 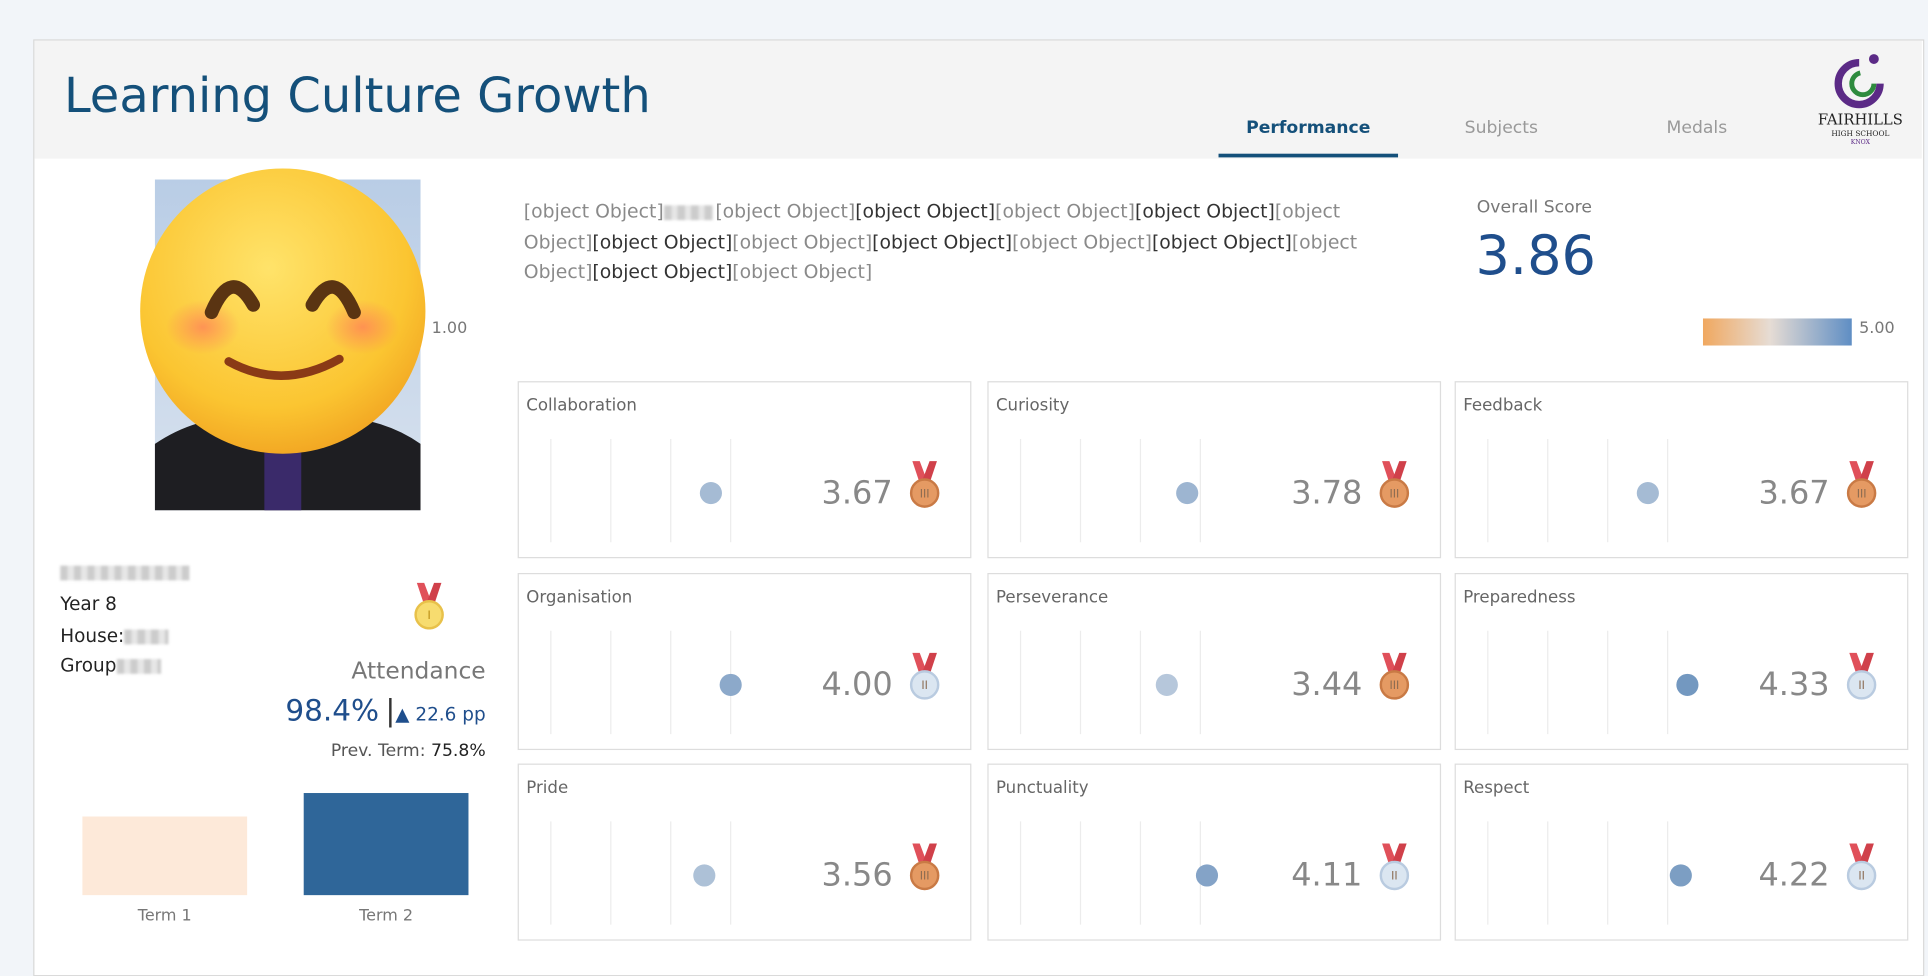 I want to click on card-slider: 4.22 II, so click(x=1682, y=873).